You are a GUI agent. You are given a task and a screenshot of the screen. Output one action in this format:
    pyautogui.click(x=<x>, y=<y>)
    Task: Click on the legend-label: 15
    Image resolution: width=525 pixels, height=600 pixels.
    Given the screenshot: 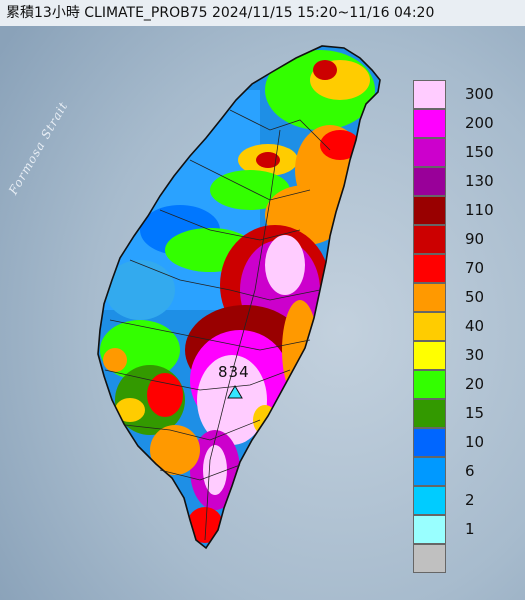 What is the action you would take?
    pyautogui.click(x=475, y=413)
    